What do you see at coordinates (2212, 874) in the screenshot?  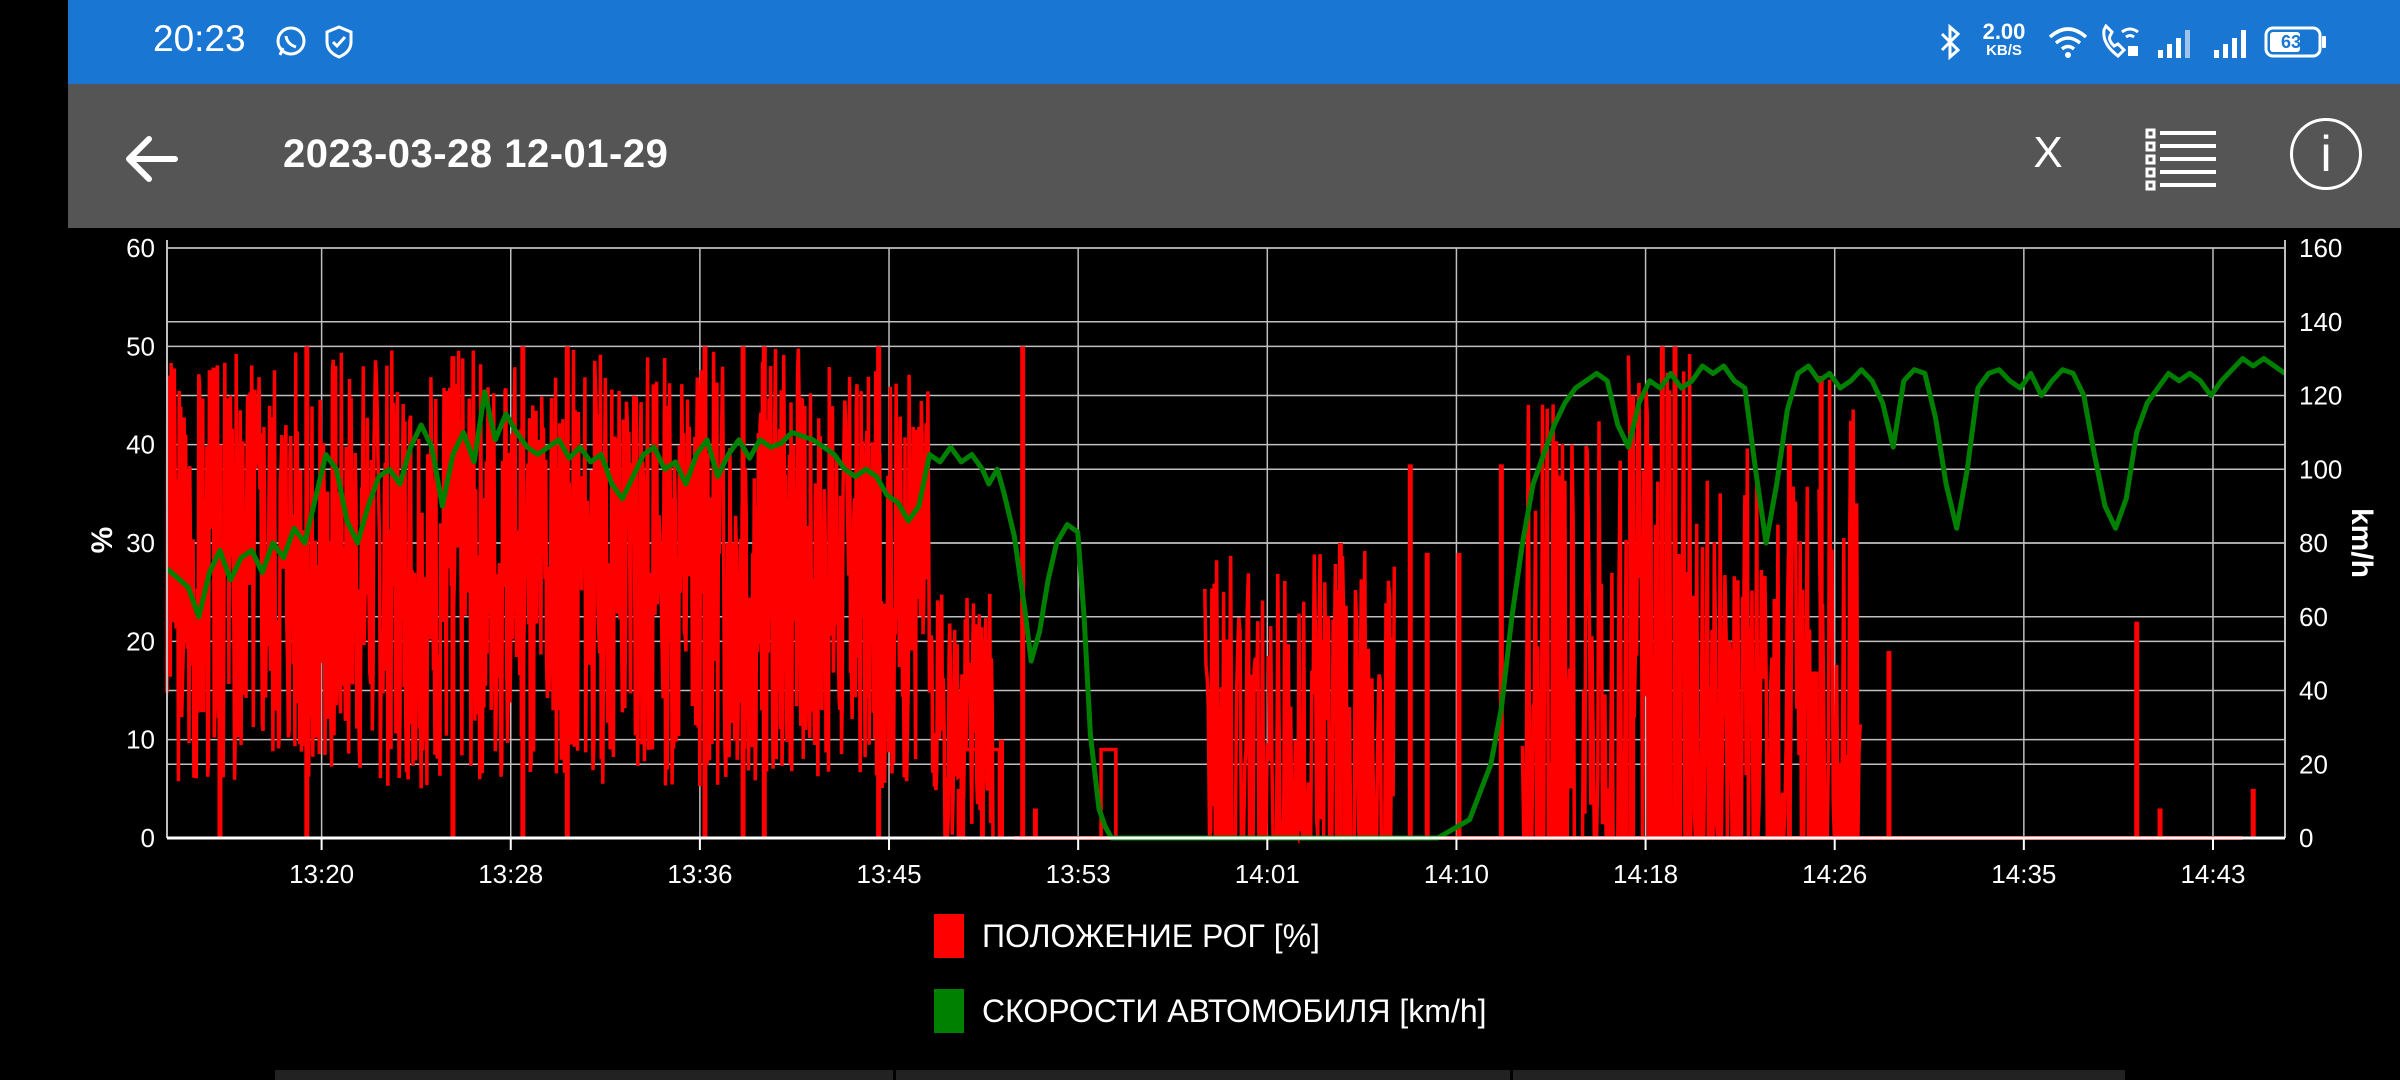 I see `x-tick-label: 14:43` at bounding box center [2212, 874].